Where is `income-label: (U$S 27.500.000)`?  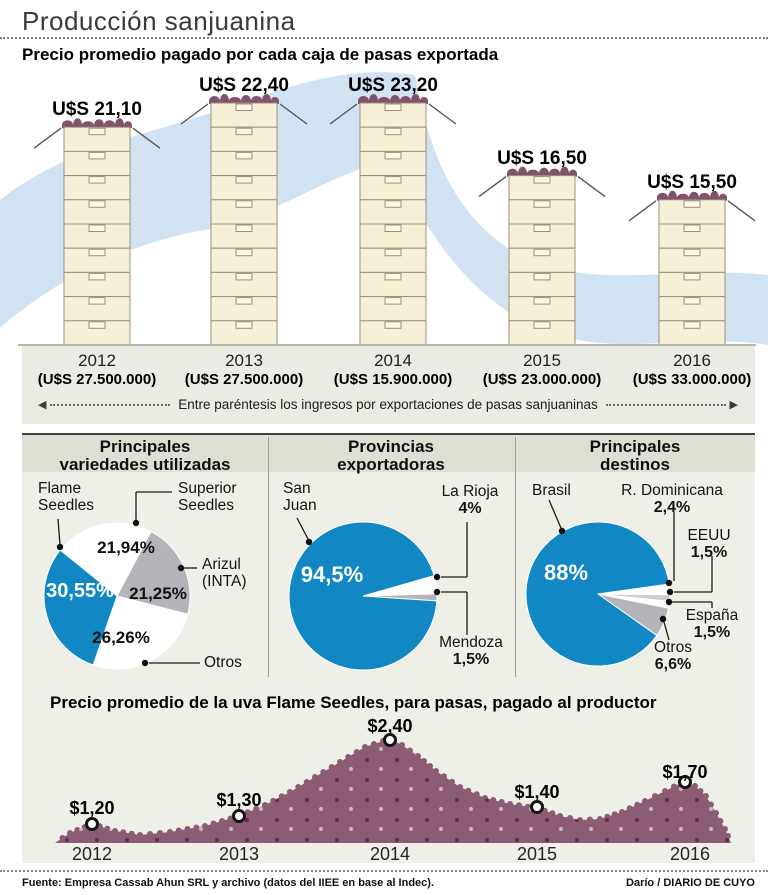 income-label: (U$S 27.500.000) is located at coordinates (97, 379).